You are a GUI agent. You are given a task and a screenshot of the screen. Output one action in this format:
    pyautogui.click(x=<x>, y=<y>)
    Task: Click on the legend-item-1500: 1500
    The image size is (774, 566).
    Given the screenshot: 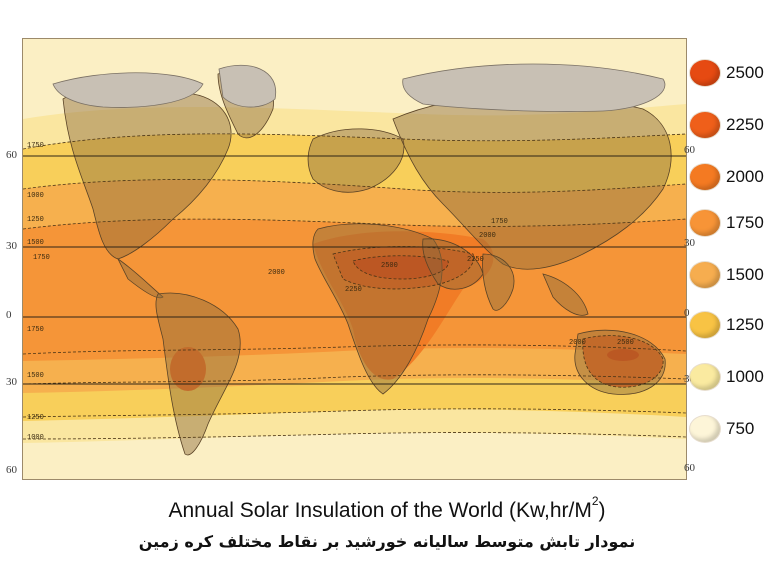 What is the action you would take?
    pyautogui.click(x=732, y=275)
    